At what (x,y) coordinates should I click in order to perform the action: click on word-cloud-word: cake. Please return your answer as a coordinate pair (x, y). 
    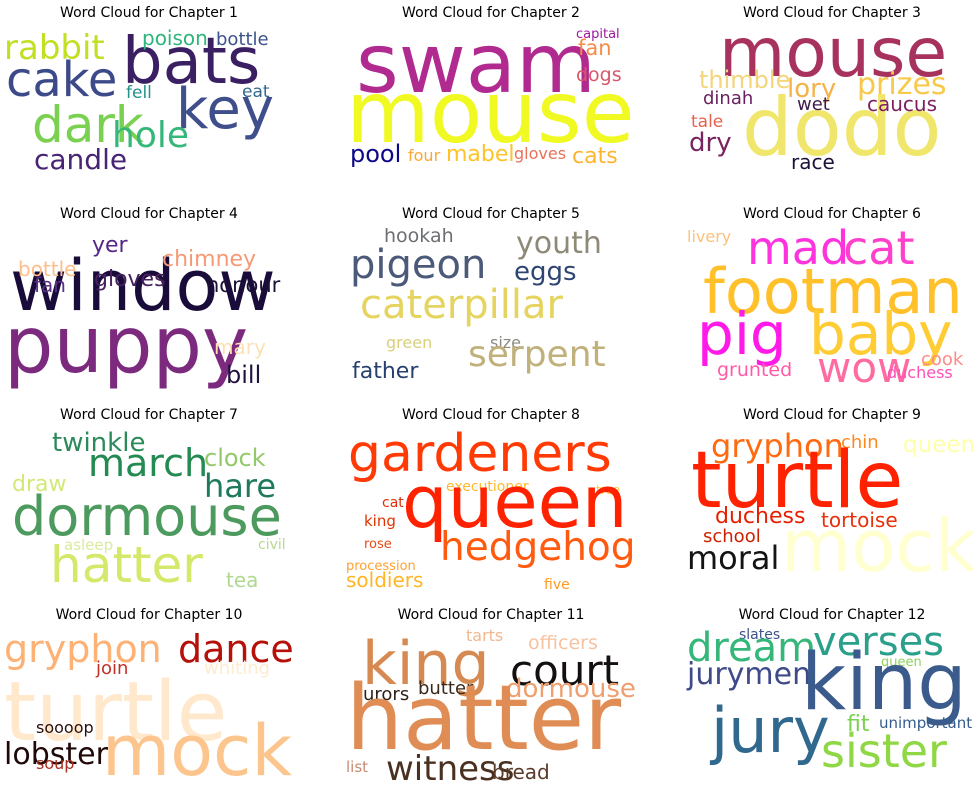
    Looking at the image, I should click on (62, 80).